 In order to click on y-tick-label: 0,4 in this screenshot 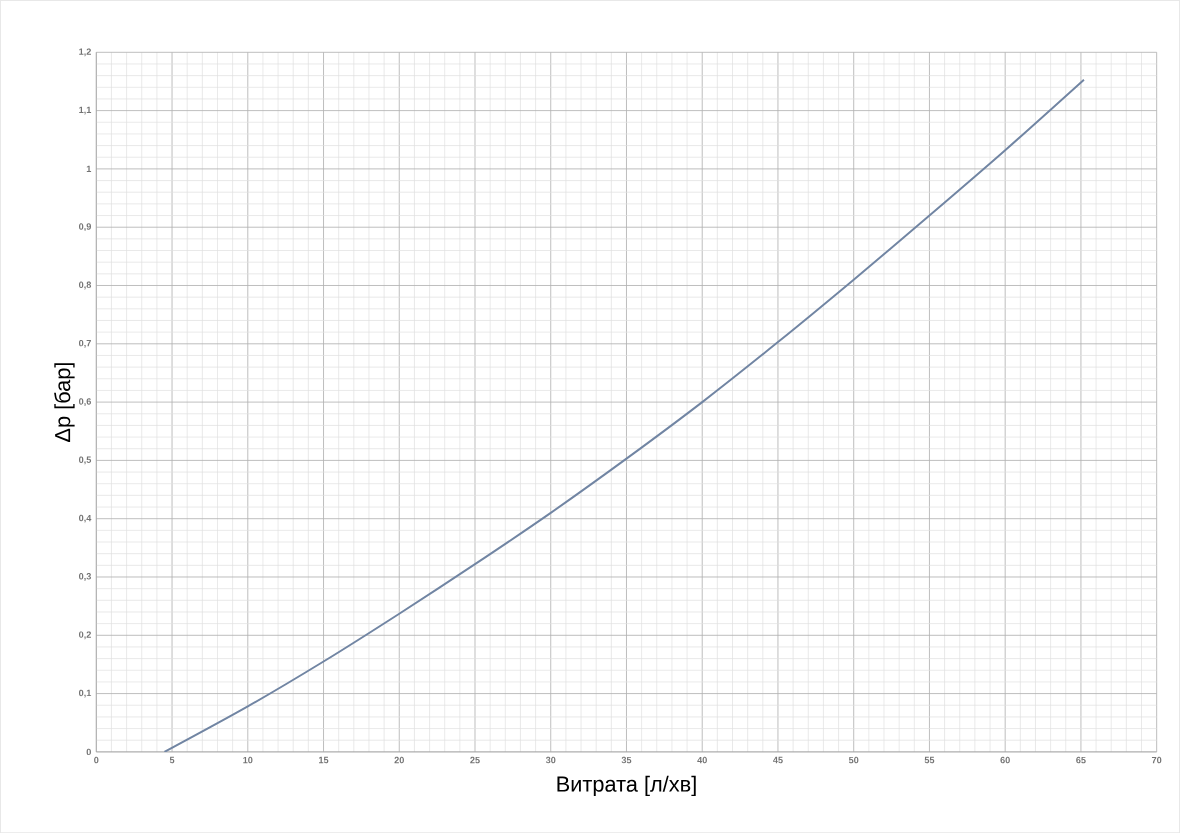, I will do `click(85, 518)`.